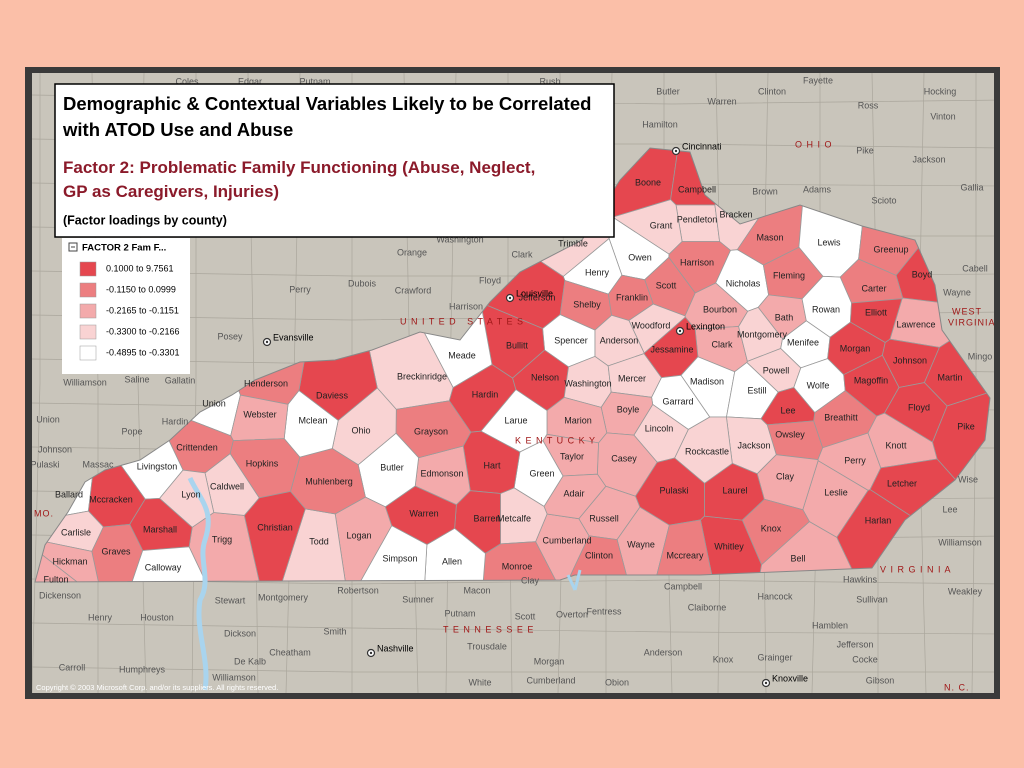  What do you see at coordinates (765, 191) in the screenshot?
I see `place-label: Brown` at bounding box center [765, 191].